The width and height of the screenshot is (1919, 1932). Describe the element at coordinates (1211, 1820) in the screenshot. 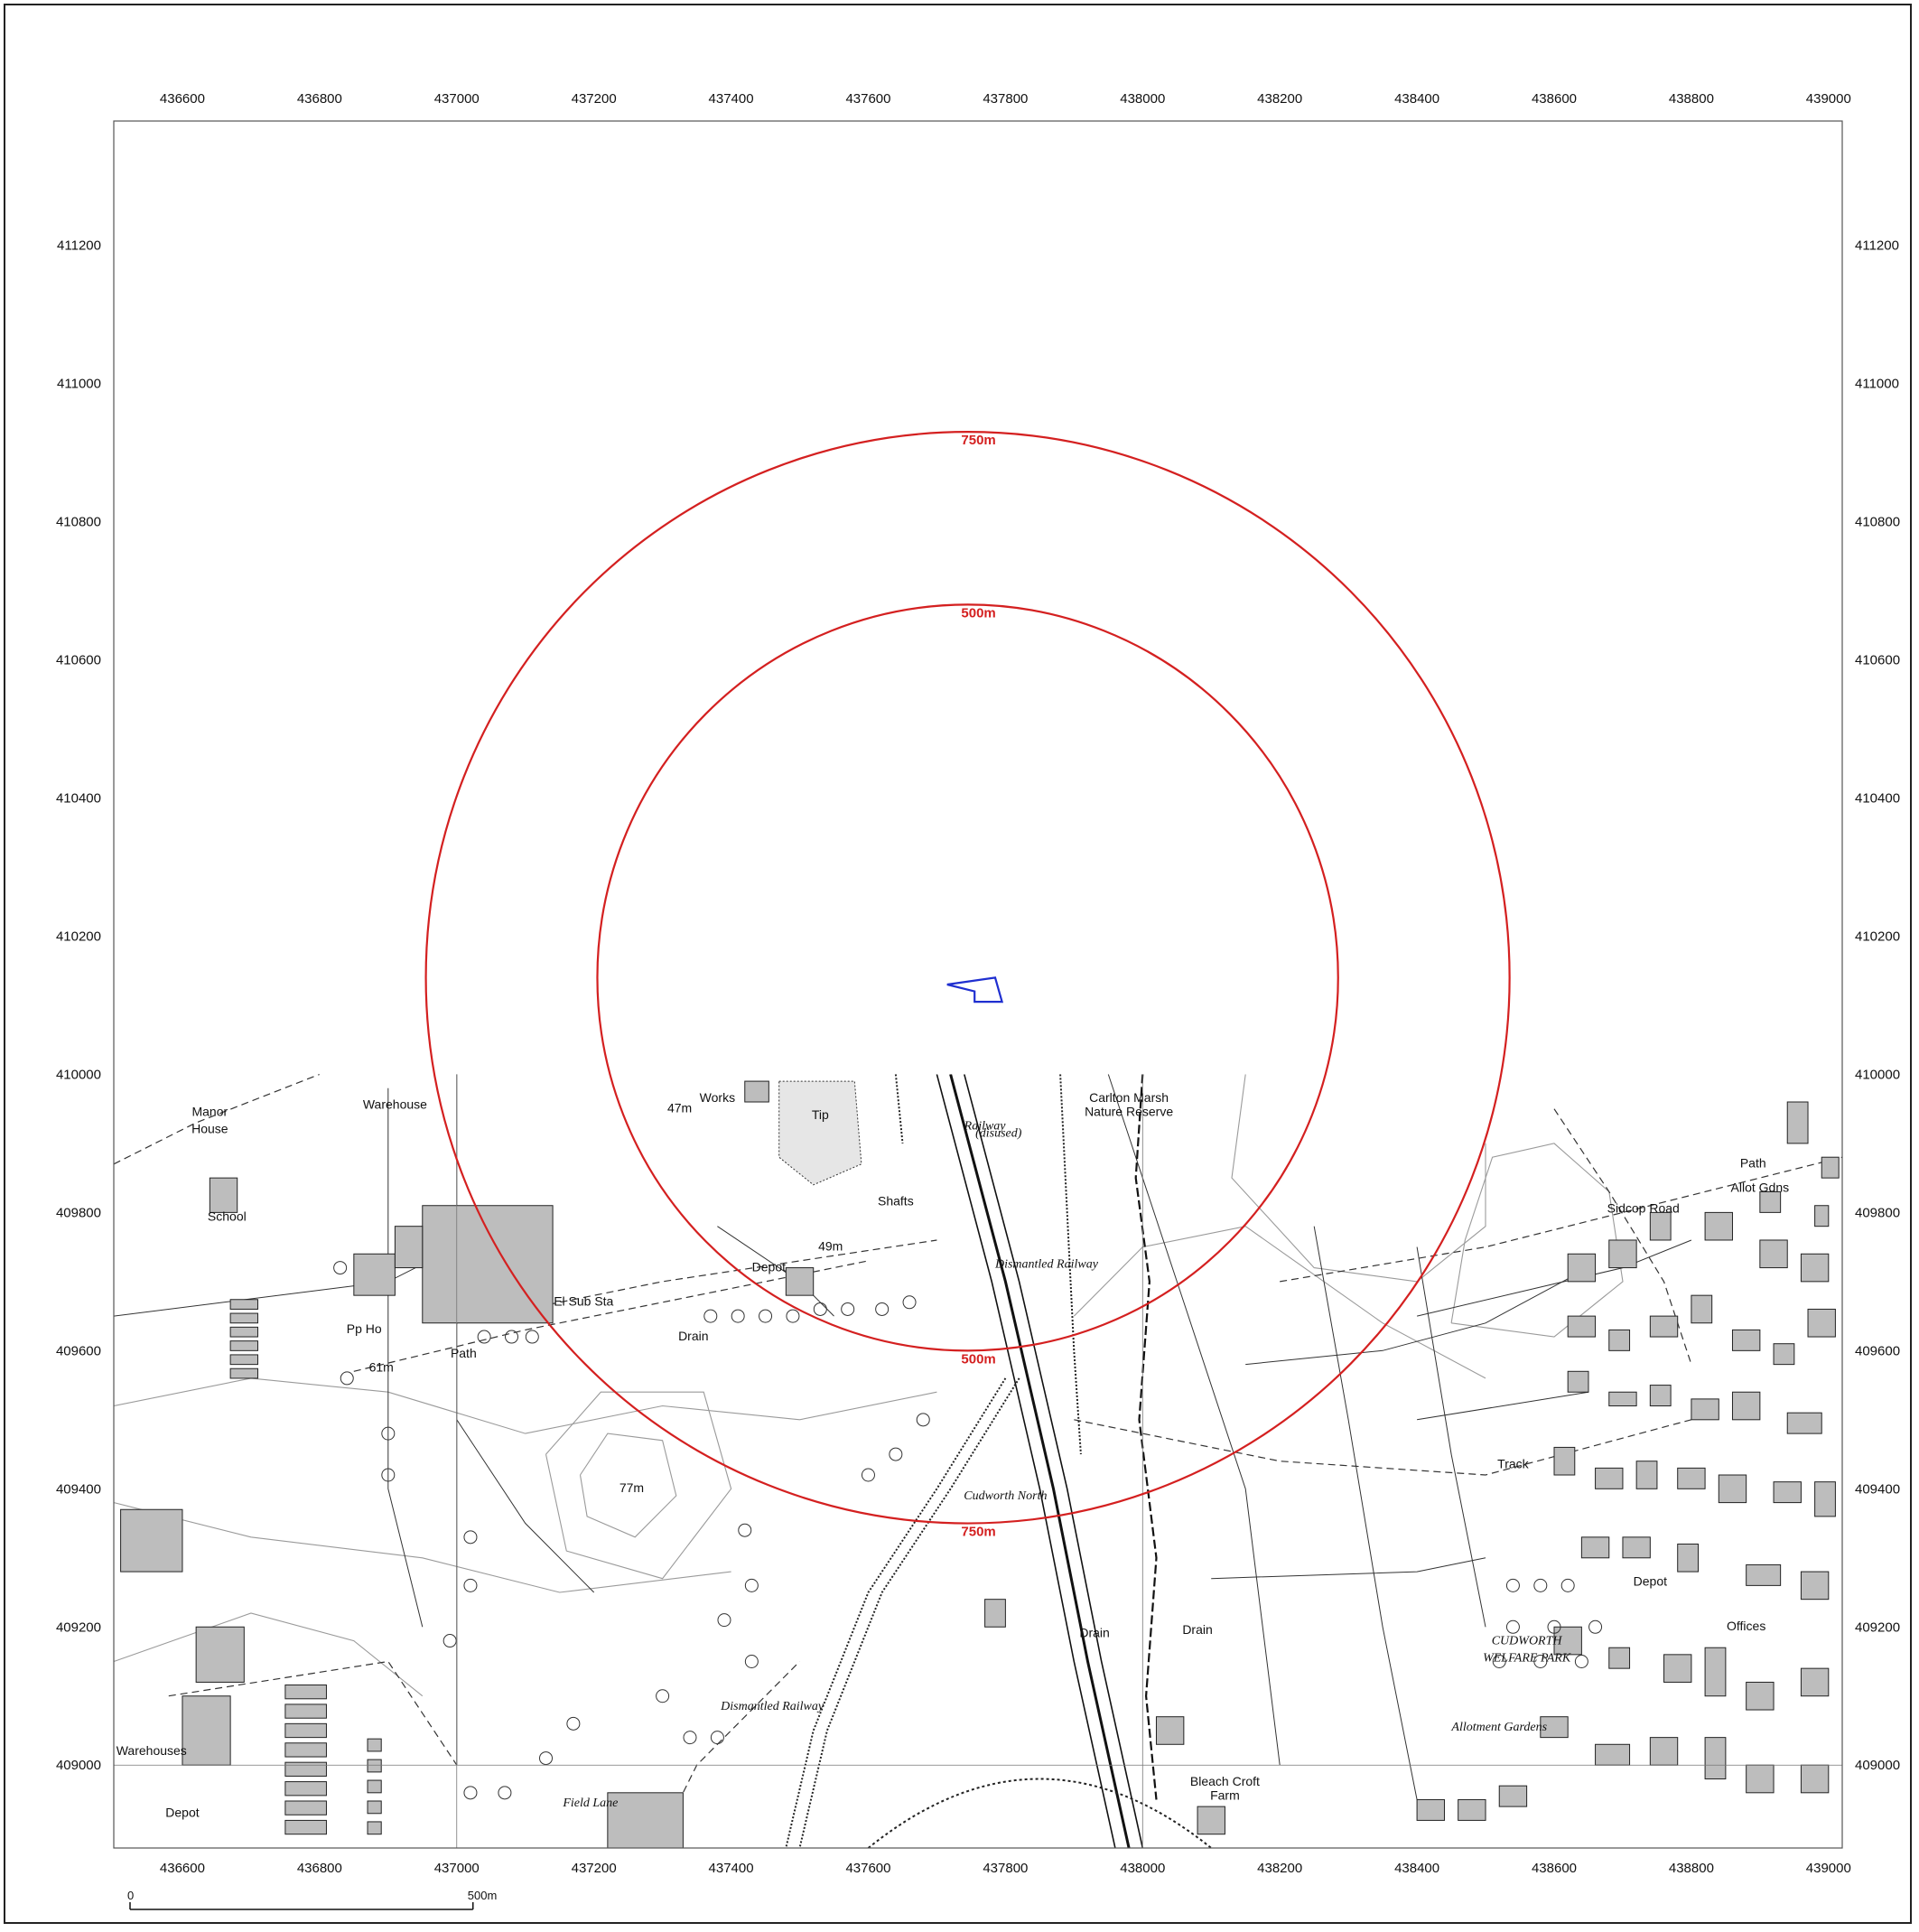

I see `farm-building` at that location.